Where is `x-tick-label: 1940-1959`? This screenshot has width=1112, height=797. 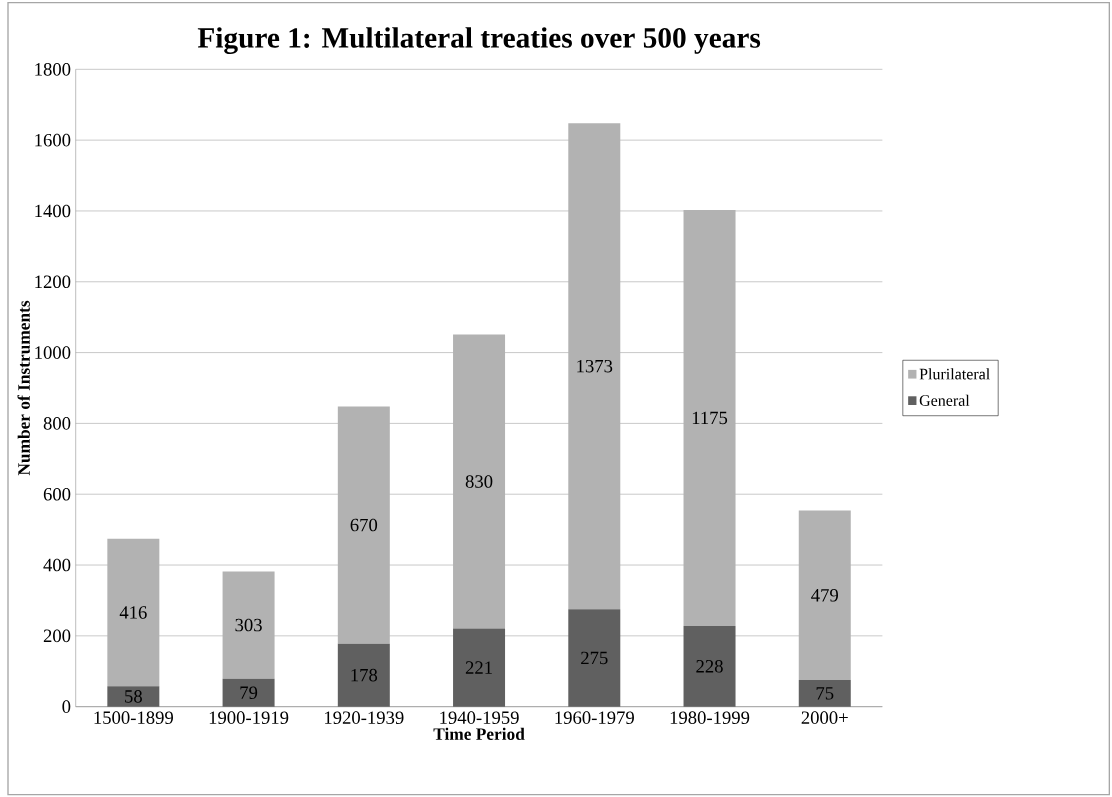 x-tick-label: 1940-1959 is located at coordinates (479, 717).